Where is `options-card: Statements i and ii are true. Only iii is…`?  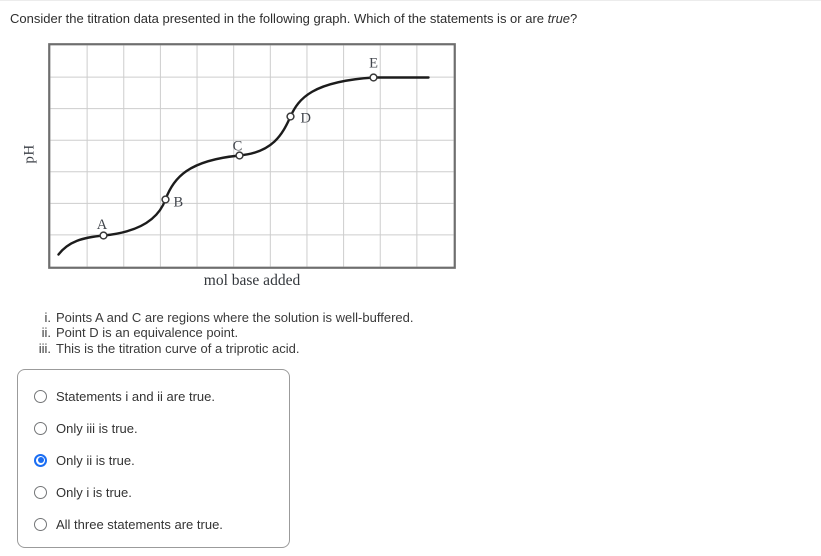
options-card: Statements i and ii are true. Only iii is… is located at coordinates (153, 458).